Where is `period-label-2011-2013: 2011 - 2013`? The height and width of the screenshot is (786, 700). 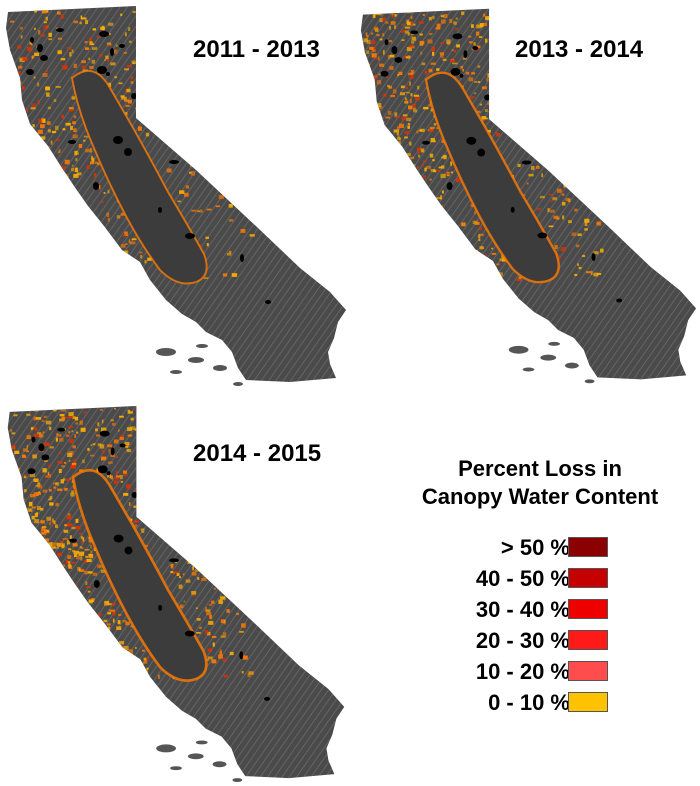 period-label-2011-2013: 2011 - 2013 is located at coordinates (256, 49).